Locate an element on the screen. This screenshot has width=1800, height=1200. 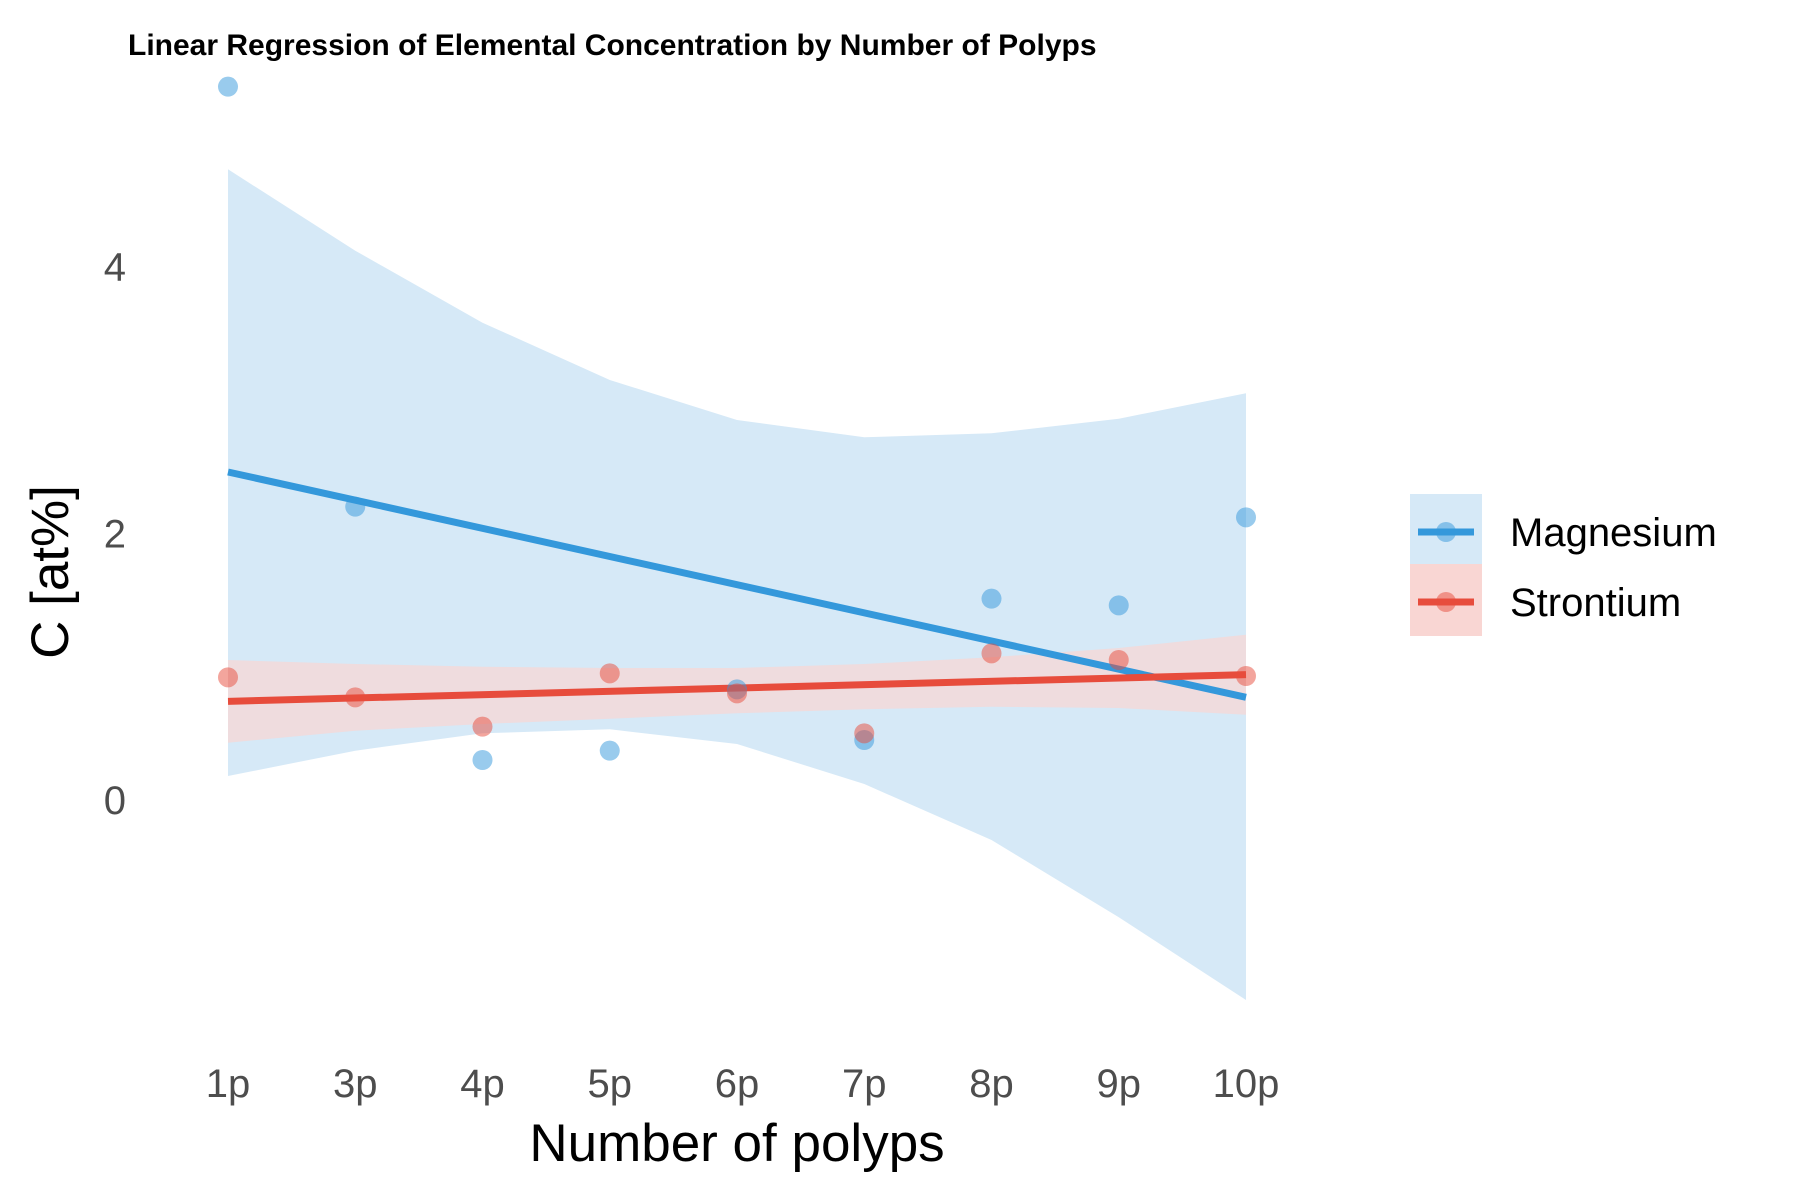
legend-item-strontium: Strontium is located at coordinates (1545, 600).